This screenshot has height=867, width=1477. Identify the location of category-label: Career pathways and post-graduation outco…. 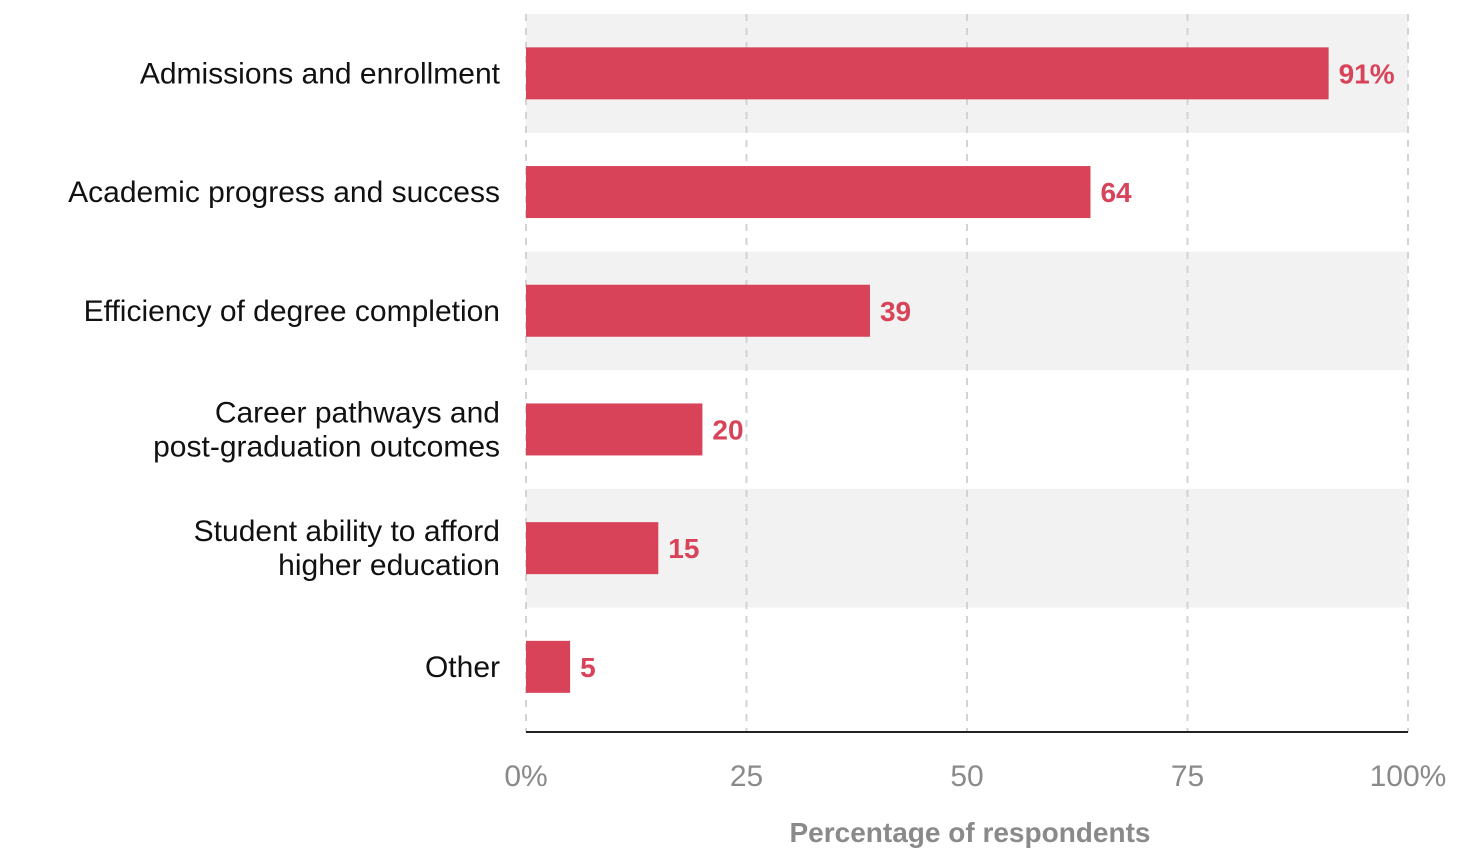
(326, 429).